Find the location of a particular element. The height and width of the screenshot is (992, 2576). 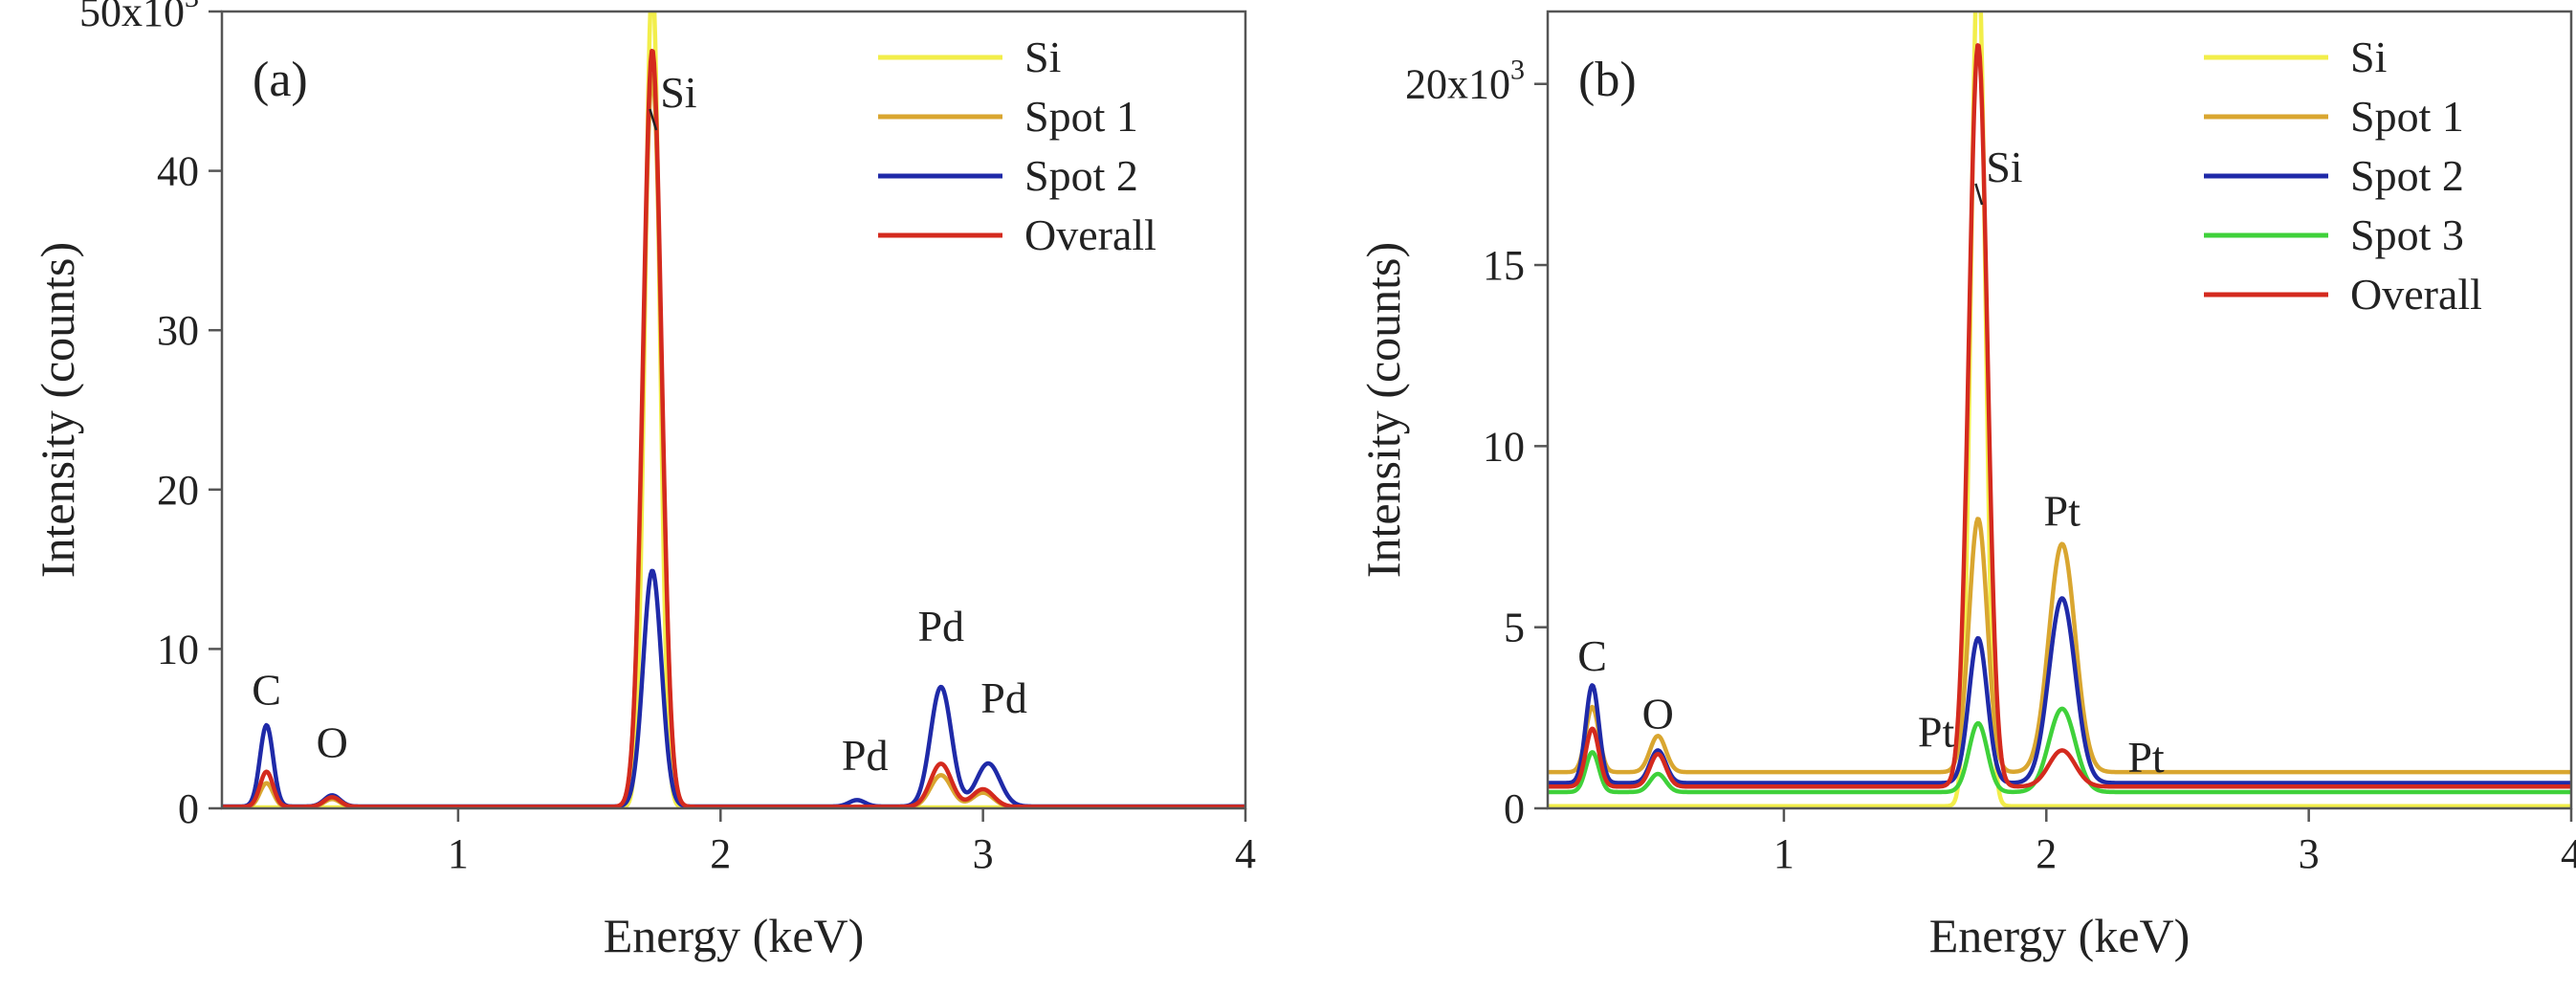

legend: Si Spot 1 Spot 2 Overall is located at coordinates (1017, 146).